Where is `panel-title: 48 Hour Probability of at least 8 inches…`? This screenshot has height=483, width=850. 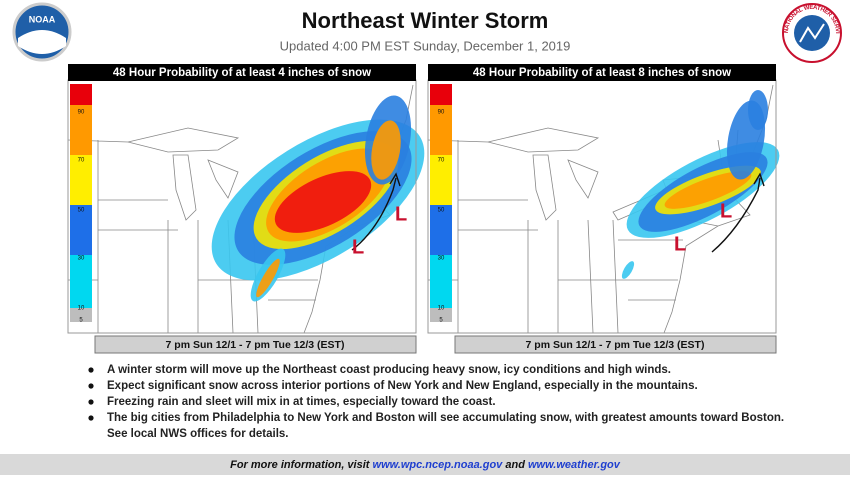
panel-title: 48 Hour Probability of at least 8 inches… is located at coordinates (602, 73).